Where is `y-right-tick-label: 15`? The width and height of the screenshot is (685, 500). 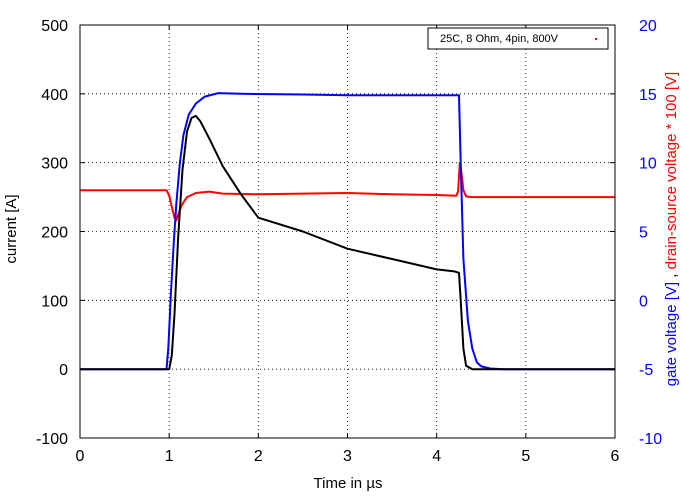
y-right-tick-label: 15 is located at coordinates (648, 95).